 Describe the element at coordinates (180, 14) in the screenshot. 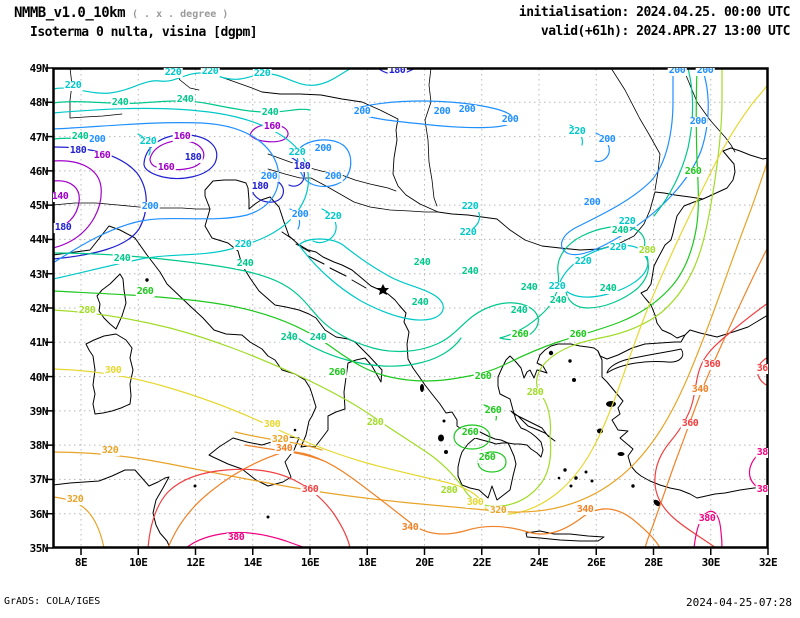

I see `grid-resolution-note: ( . x . degree )` at that location.